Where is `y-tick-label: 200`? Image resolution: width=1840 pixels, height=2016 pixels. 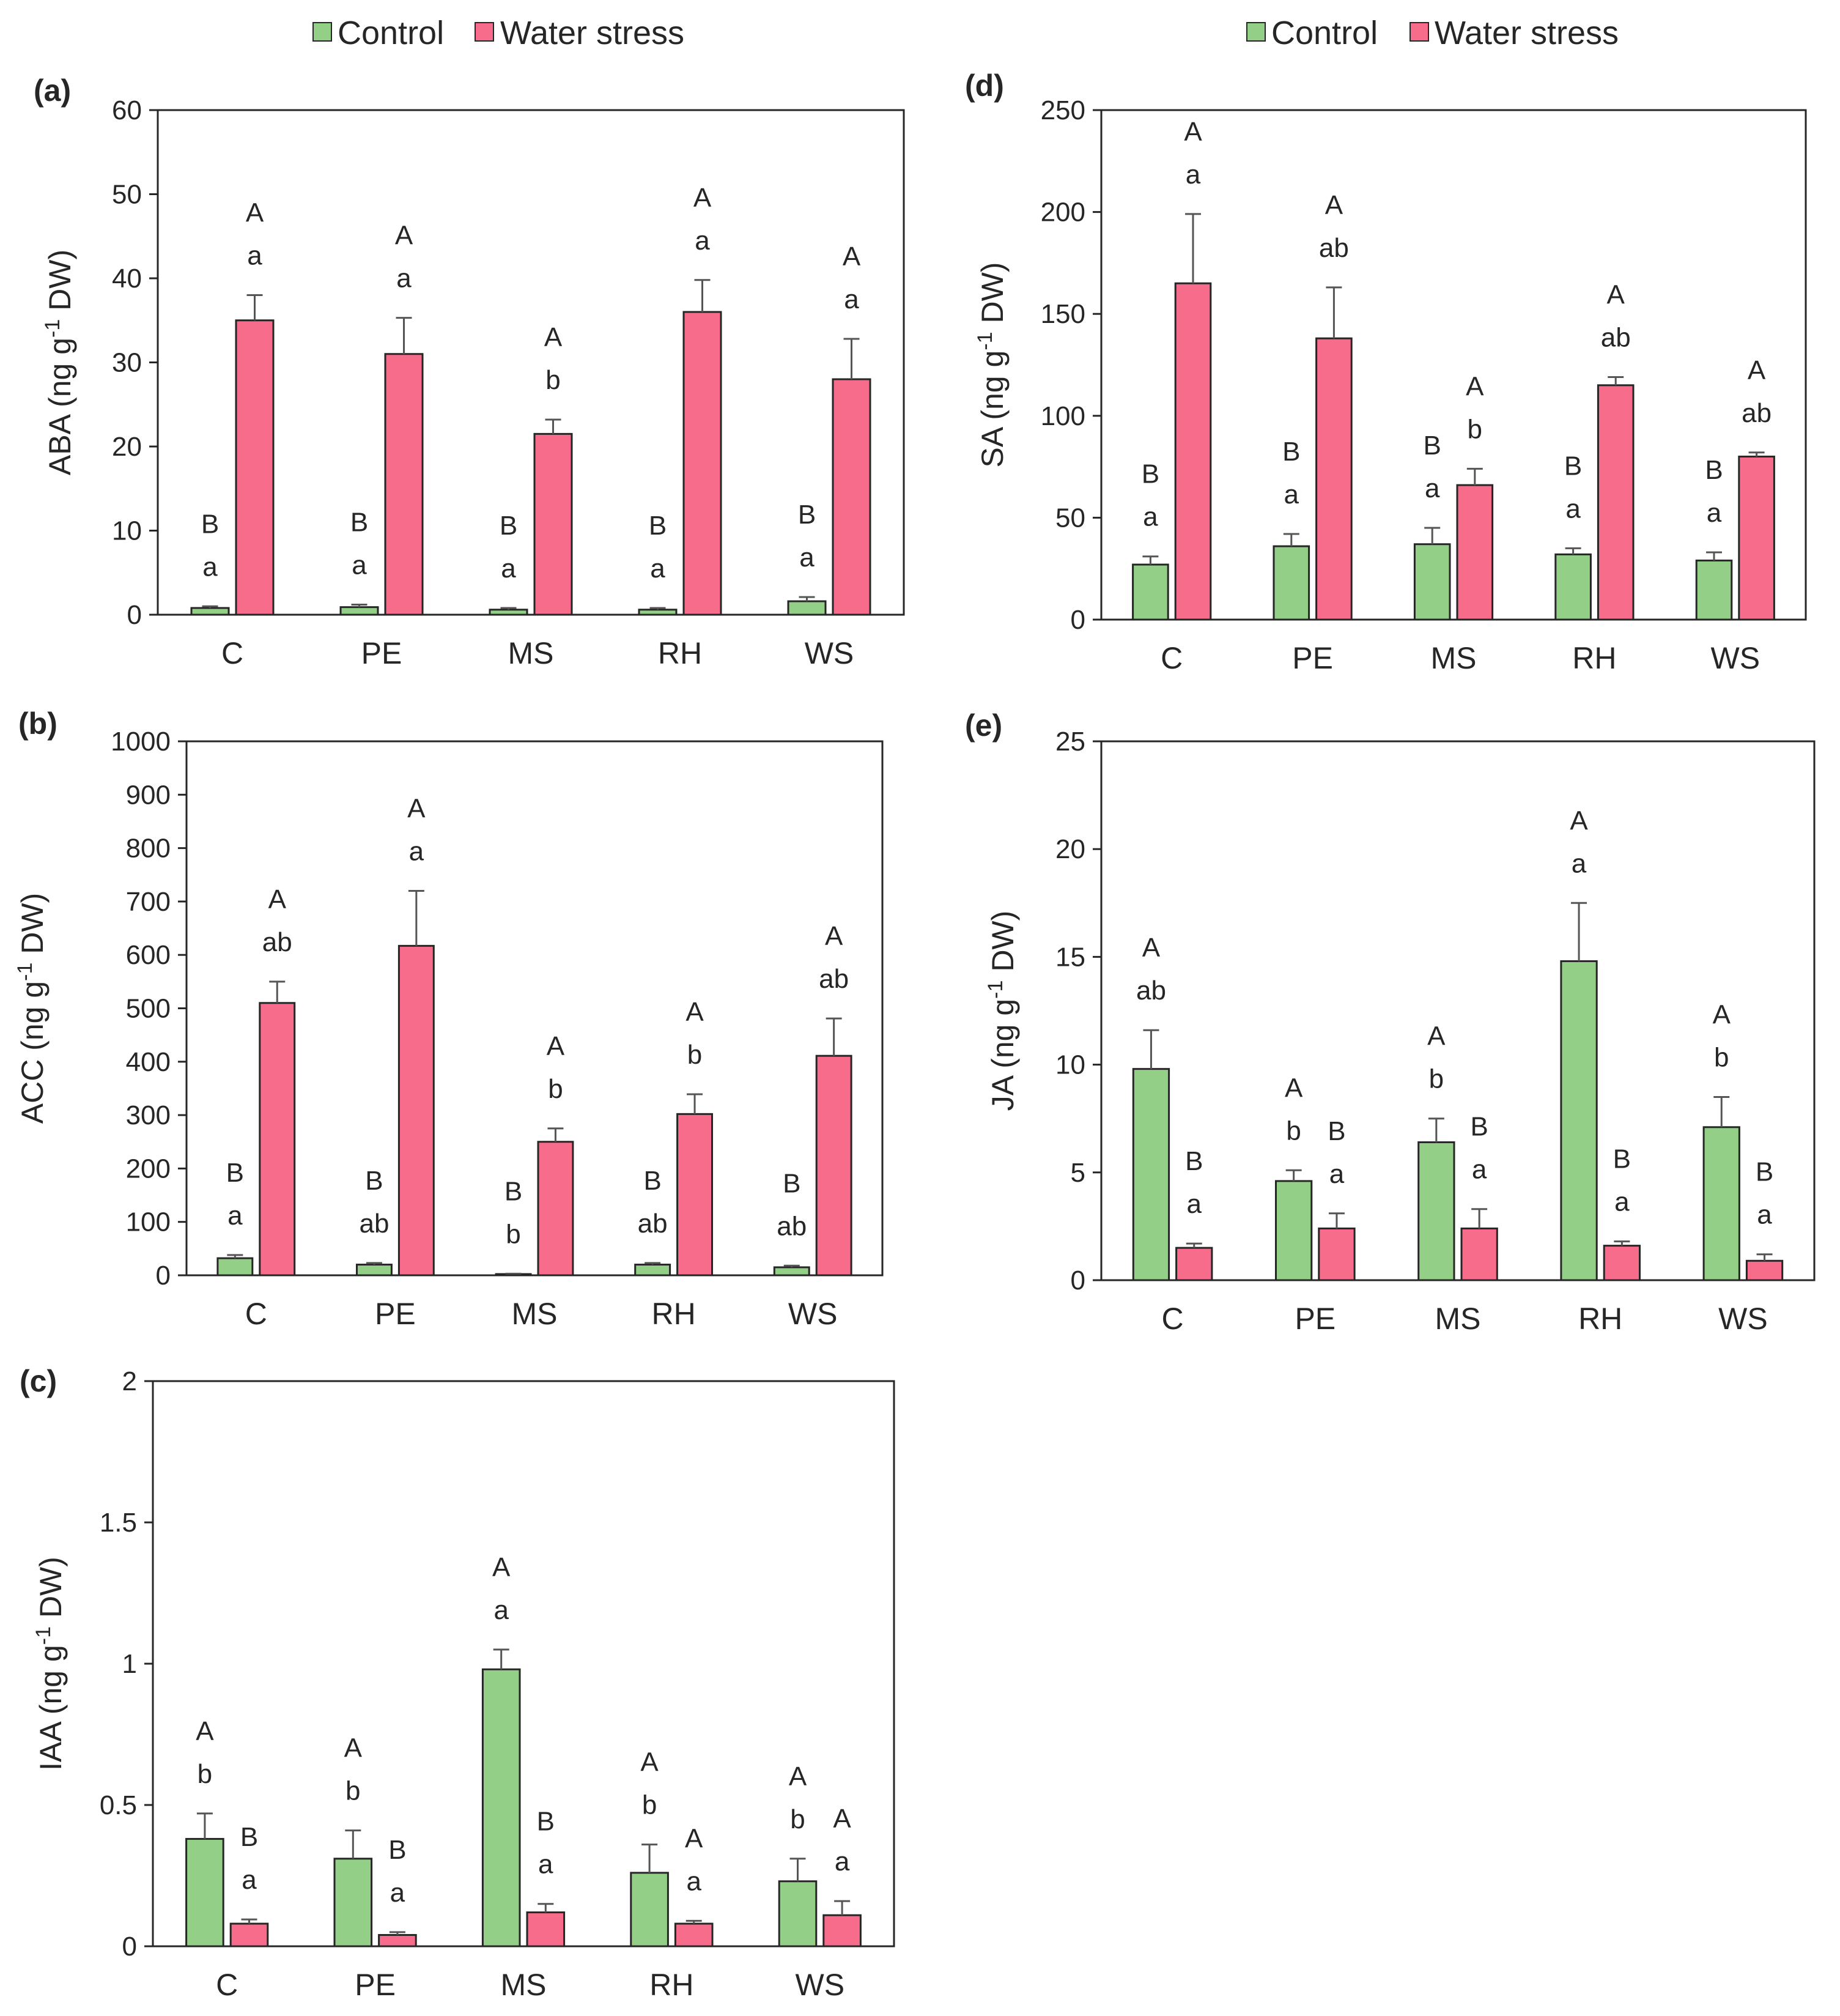
y-tick-label: 200 is located at coordinates (149, 1169).